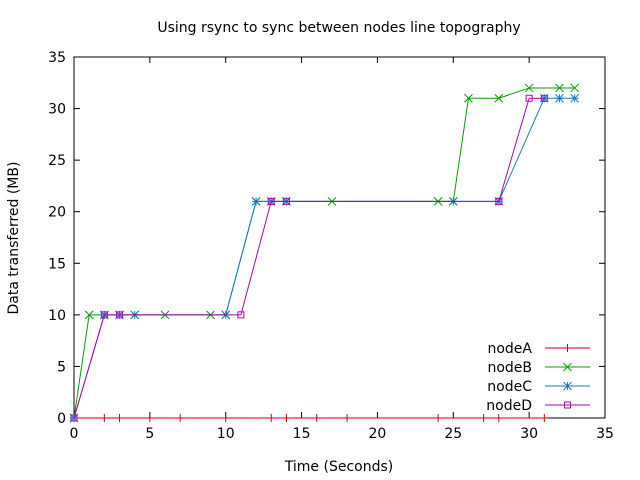 This screenshot has width=640, height=480. I want to click on y-tick-label: 30, so click(57, 110).